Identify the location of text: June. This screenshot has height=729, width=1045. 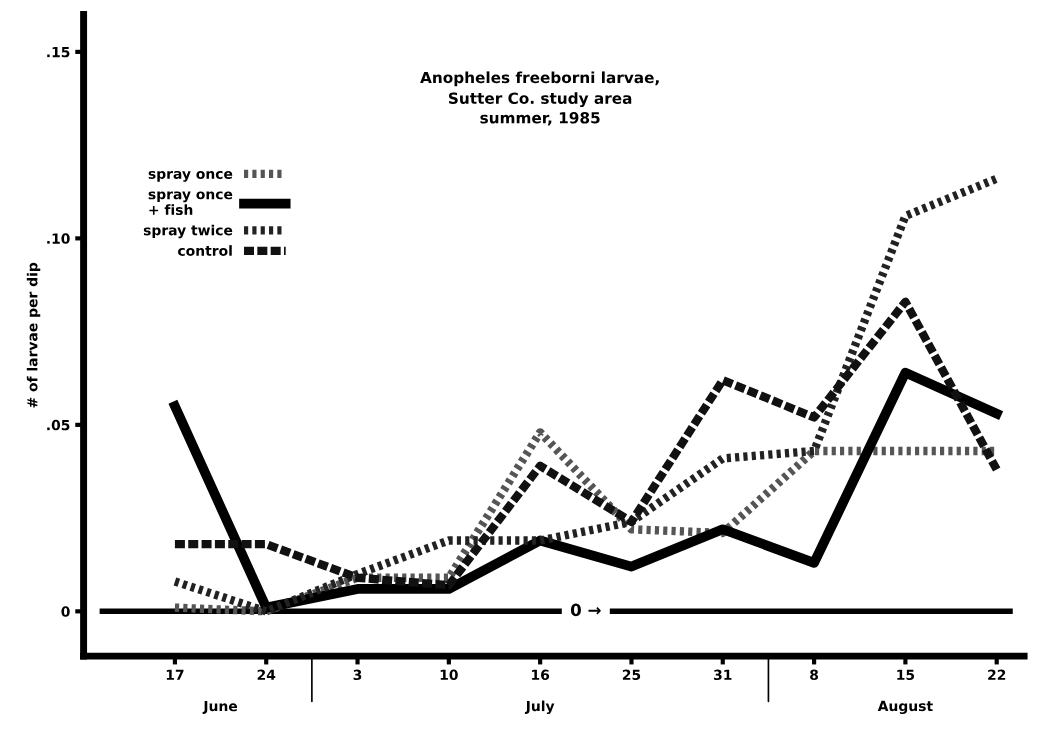
(220, 707).